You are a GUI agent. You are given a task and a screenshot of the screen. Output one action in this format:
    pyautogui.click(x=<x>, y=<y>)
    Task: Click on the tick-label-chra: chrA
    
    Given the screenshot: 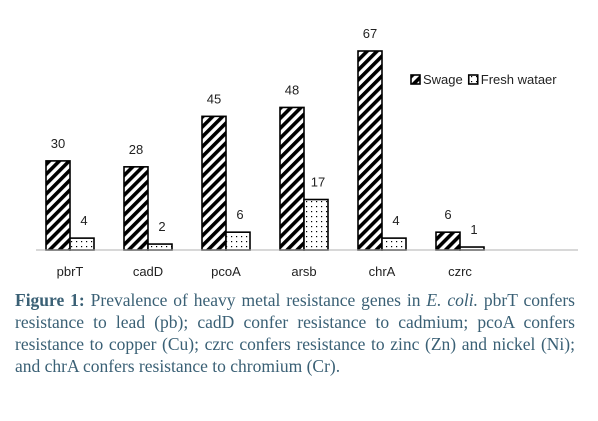 What is the action you would take?
    pyautogui.click(x=382, y=271)
    